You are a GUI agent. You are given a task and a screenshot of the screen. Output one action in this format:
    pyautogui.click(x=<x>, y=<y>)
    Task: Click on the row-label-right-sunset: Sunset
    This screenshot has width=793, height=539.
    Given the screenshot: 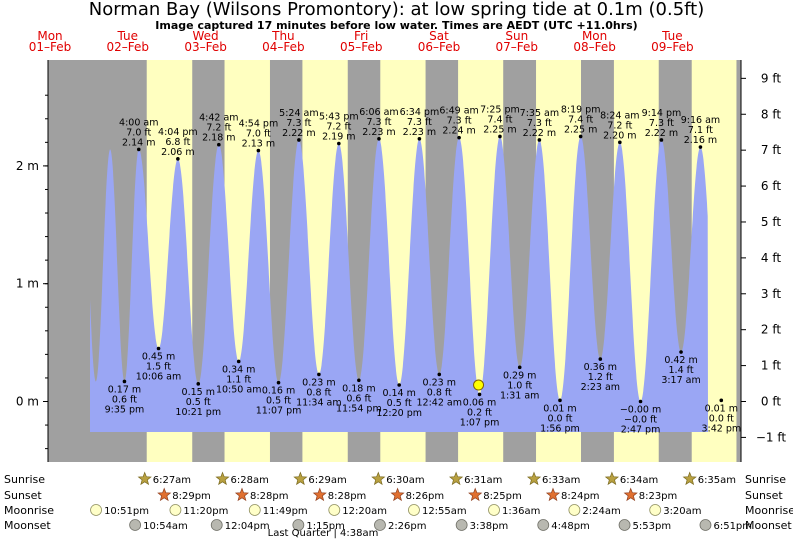 What is the action you would take?
    pyautogui.click(x=764, y=495)
    